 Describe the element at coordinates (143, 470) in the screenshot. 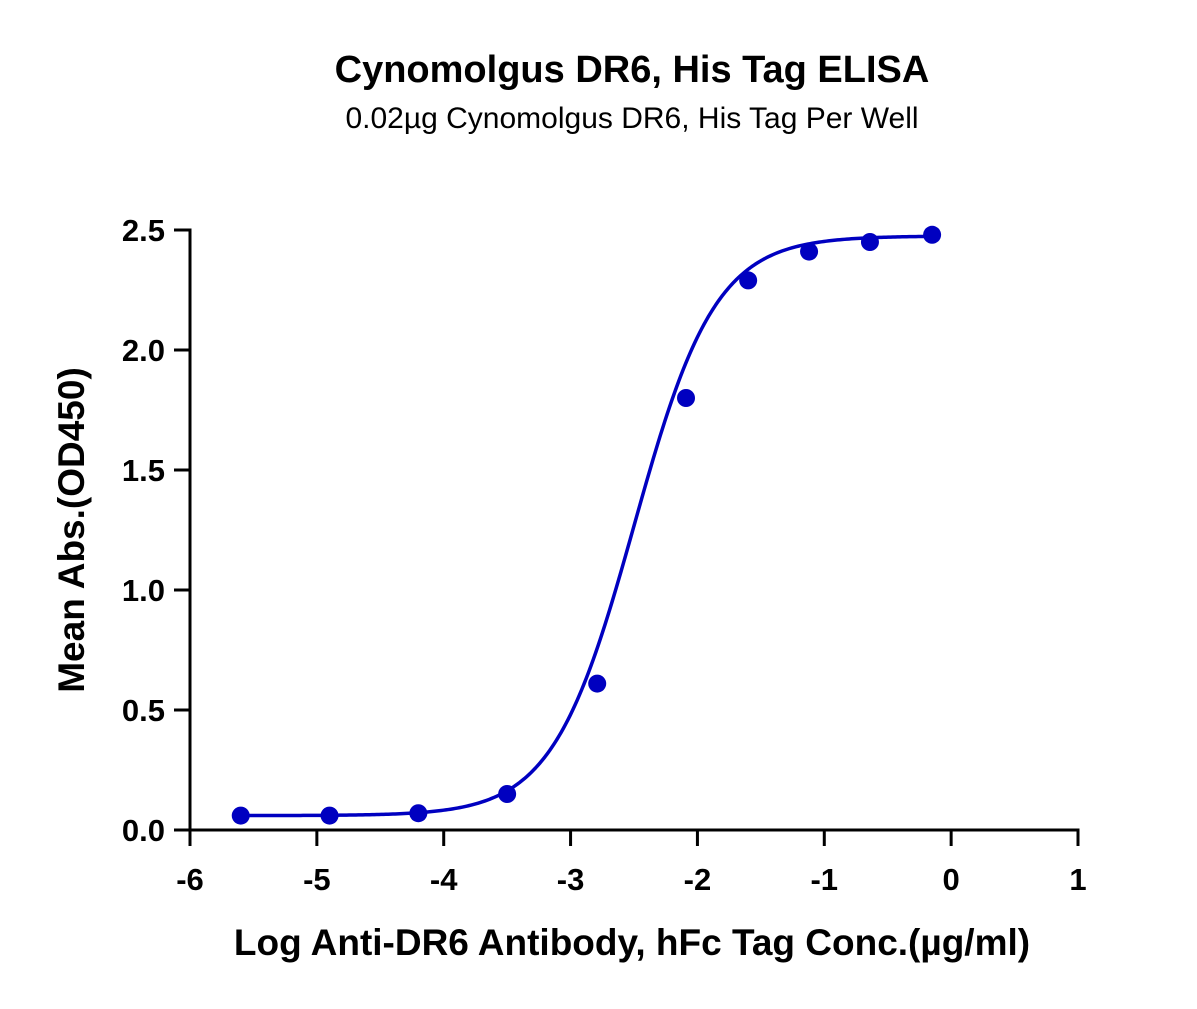

I see `y-tick-label: 1.5` at that location.